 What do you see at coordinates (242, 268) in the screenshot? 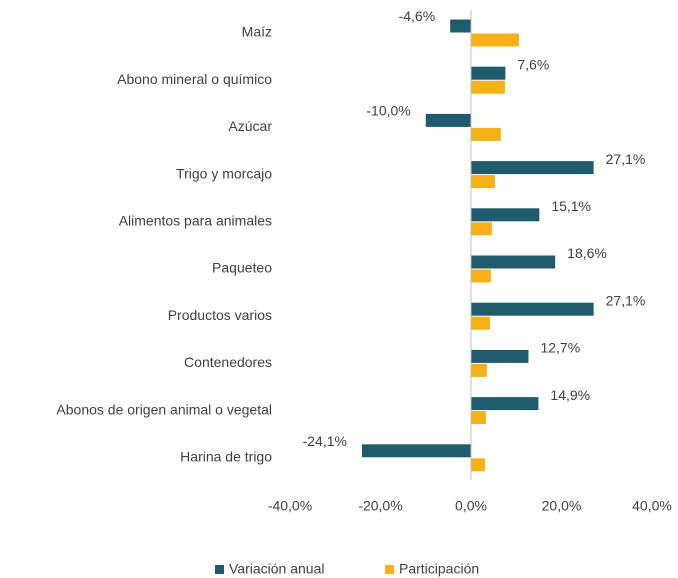
I see `category-label: Paqueteo` at bounding box center [242, 268].